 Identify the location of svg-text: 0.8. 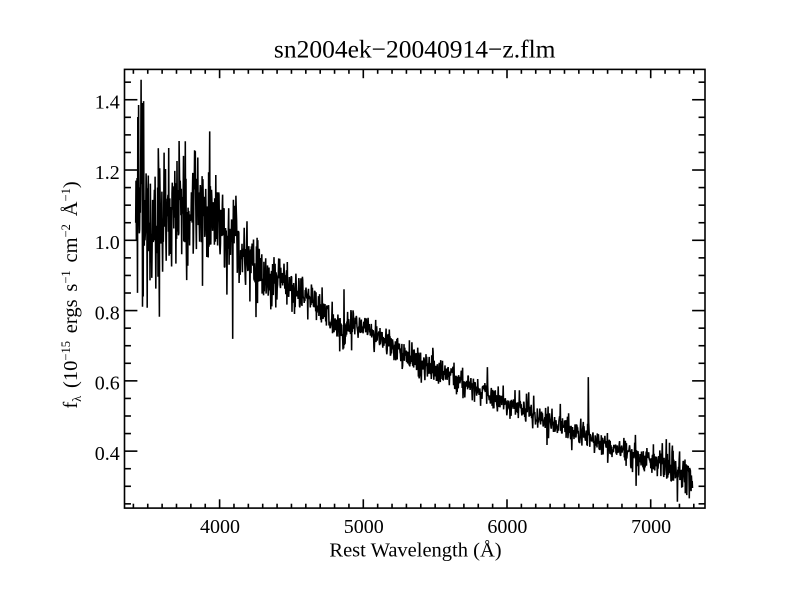
(107, 313).